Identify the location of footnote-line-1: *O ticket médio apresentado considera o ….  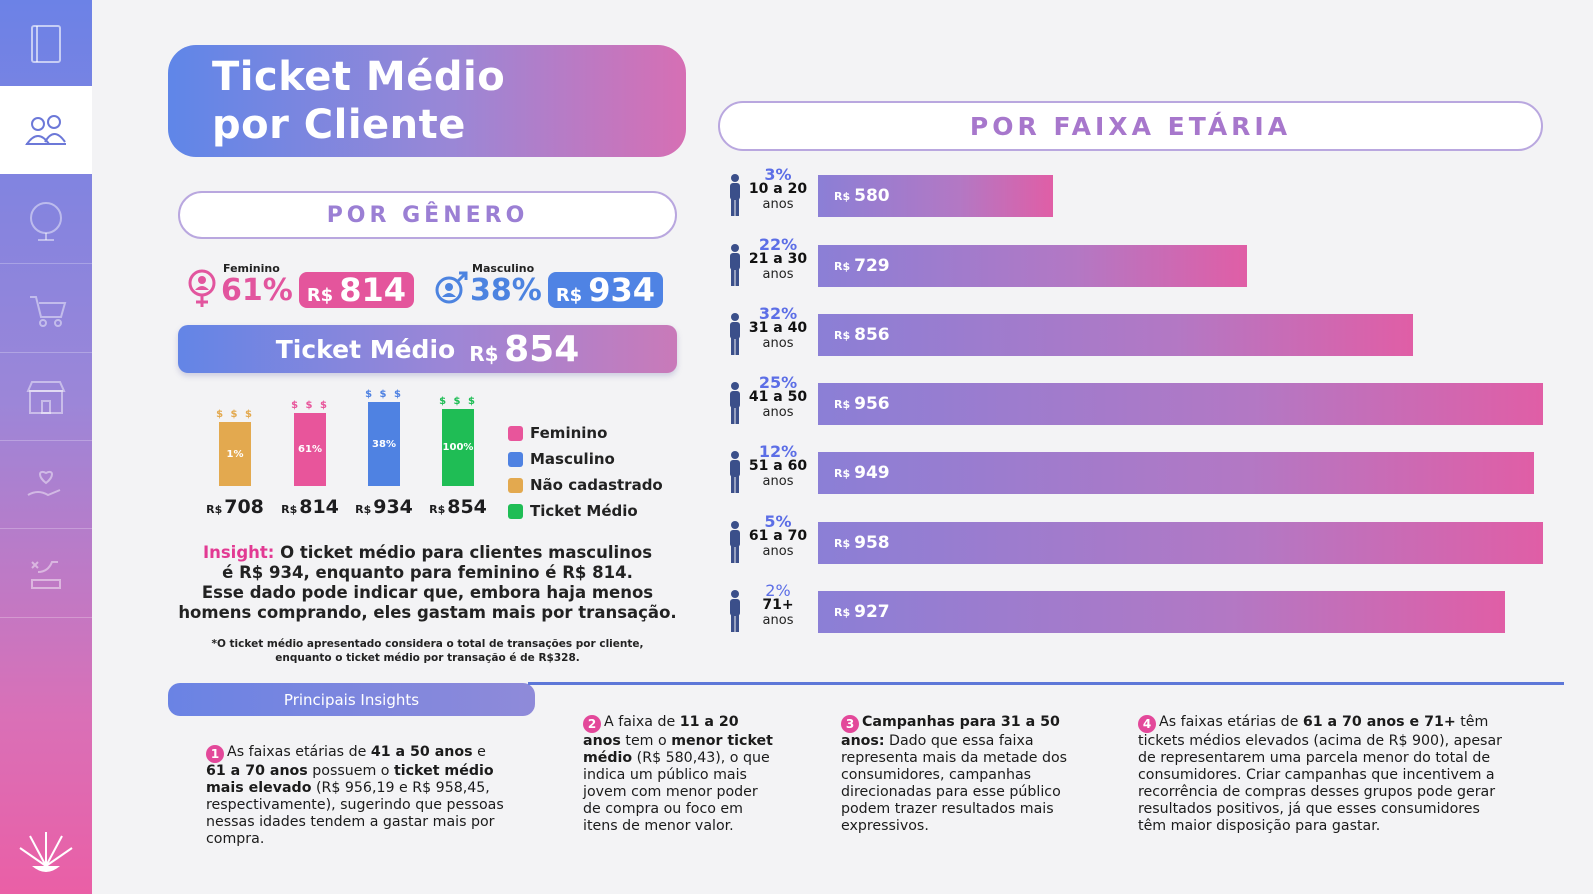
(427, 644).